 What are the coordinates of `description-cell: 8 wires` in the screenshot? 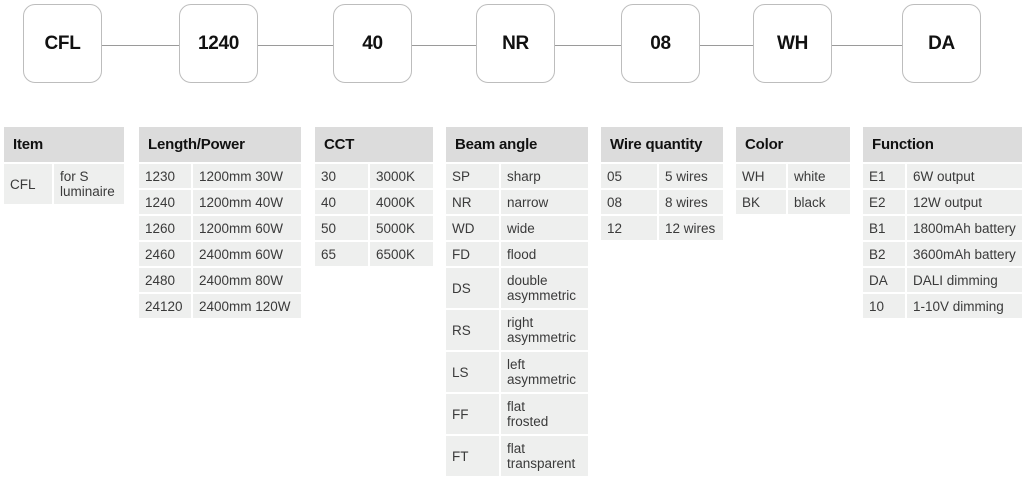 It's located at (691, 202).